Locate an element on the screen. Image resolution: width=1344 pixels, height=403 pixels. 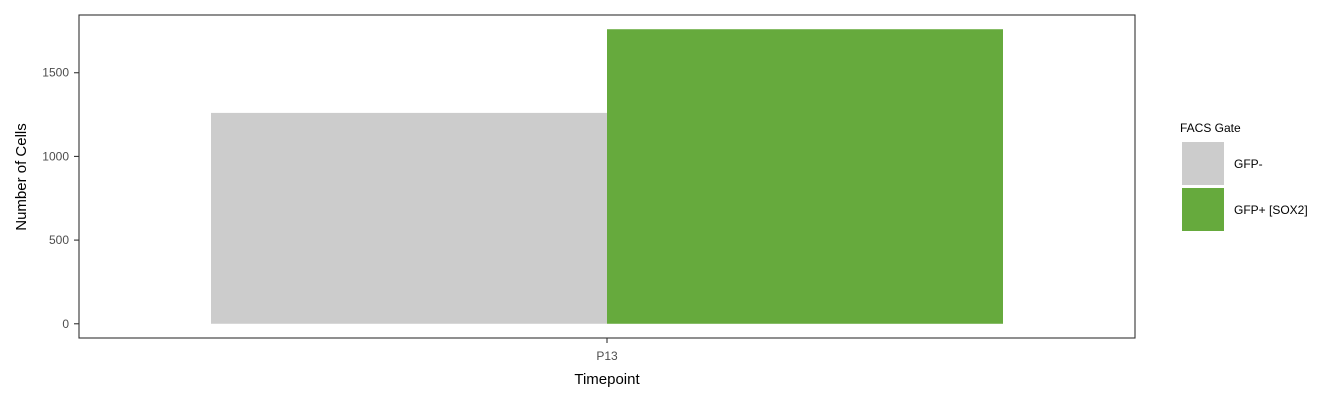
y-tick-label: 1500 is located at coordinates (55, 73).